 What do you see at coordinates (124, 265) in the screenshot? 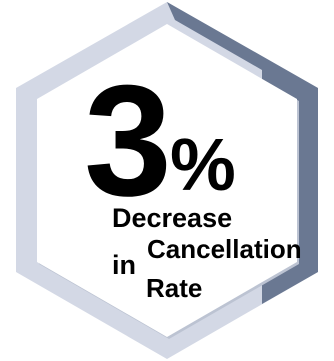
I see `stat-label-in: in` at bounding box center [124, 265].